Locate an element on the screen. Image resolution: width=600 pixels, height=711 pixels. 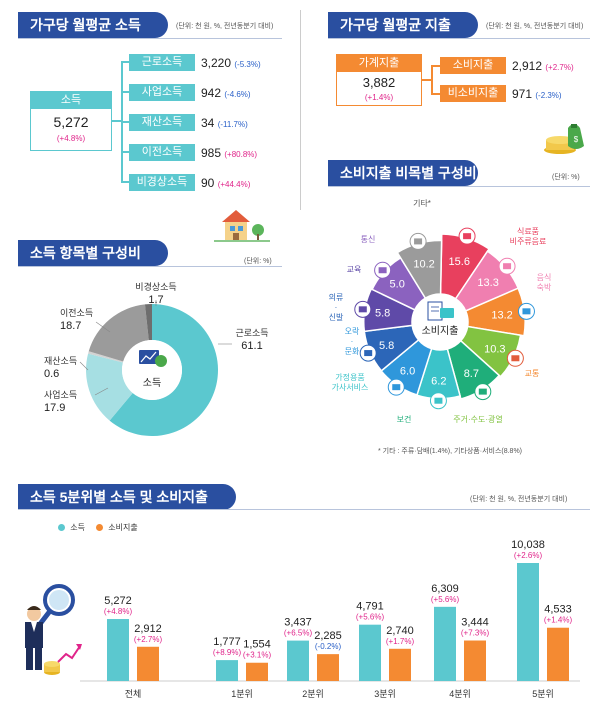
bar-consumption-4분위 is located at coordinates (475, 660).